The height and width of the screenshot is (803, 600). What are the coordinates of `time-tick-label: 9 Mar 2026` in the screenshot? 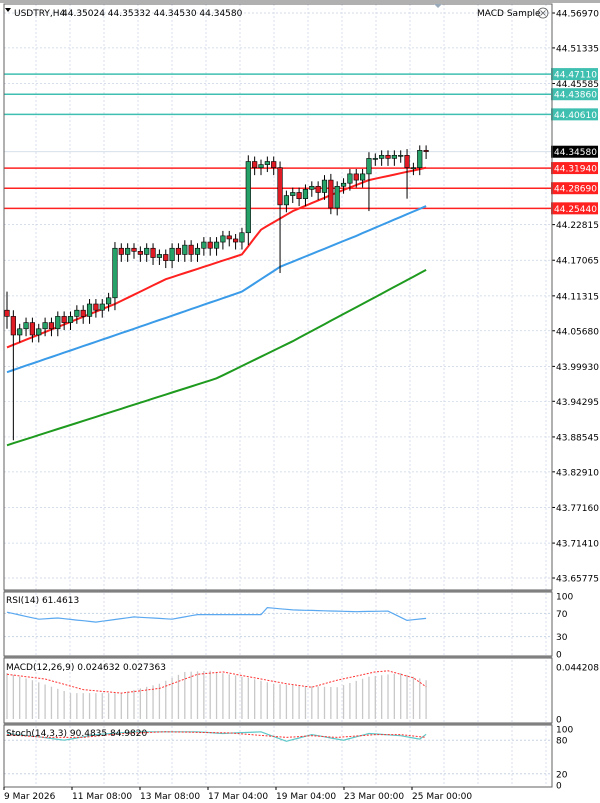 It's located at (30, 797).